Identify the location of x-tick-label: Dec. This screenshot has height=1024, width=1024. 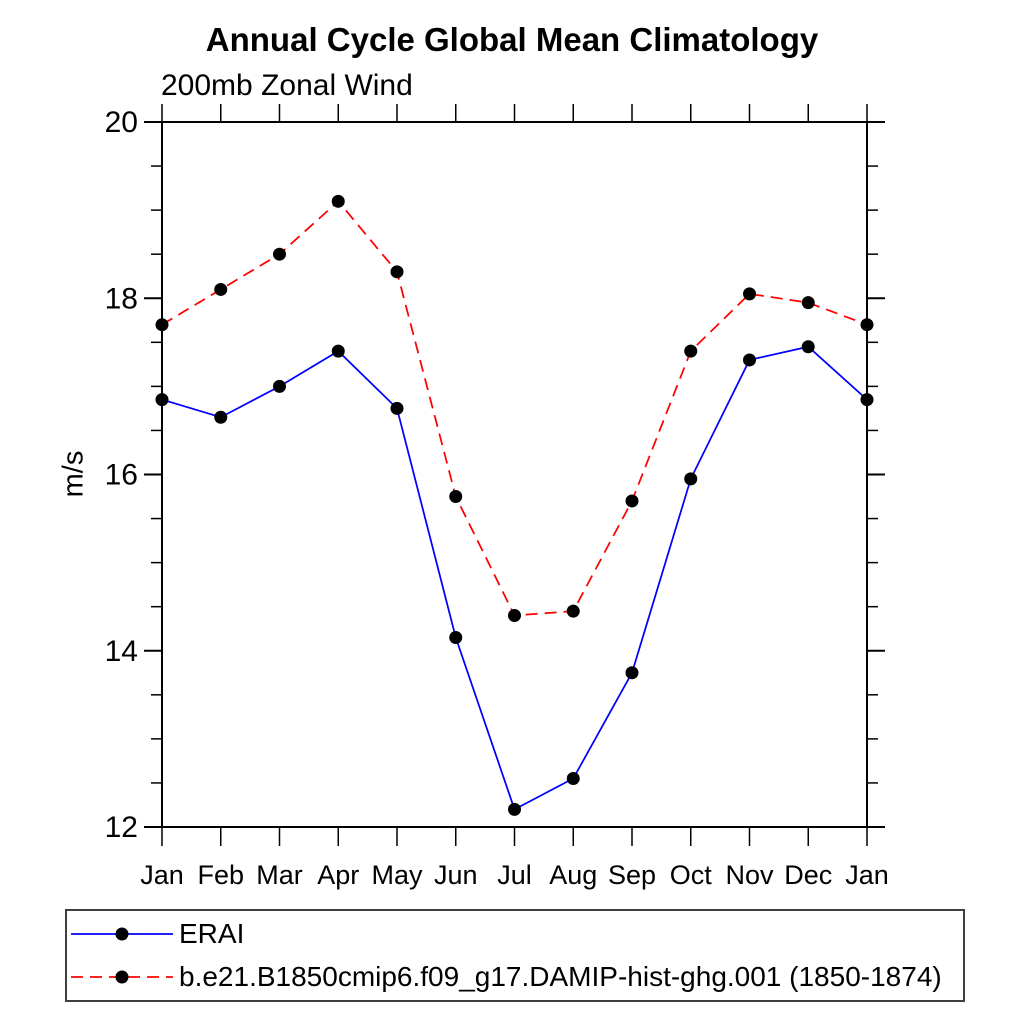
(808, 875).